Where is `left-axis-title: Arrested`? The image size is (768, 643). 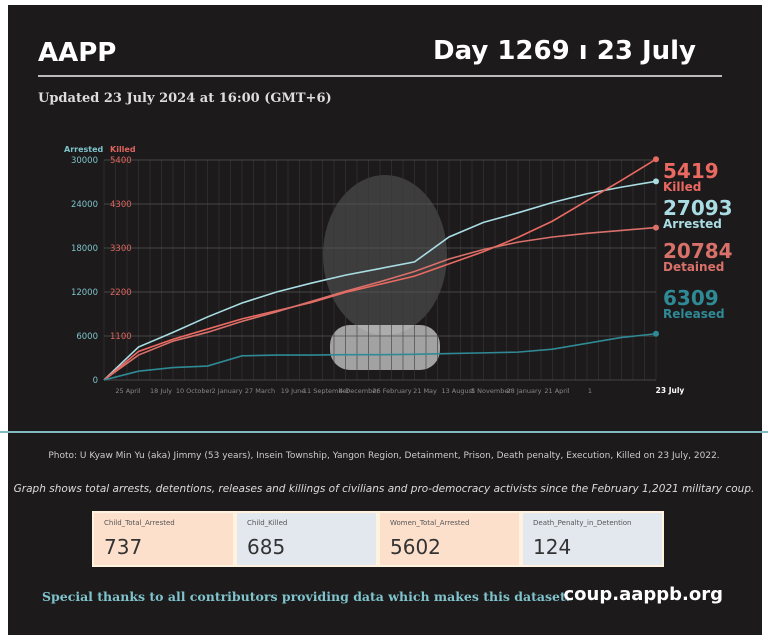
left-axis-title: Arrested is located at coordinates (84, 149).